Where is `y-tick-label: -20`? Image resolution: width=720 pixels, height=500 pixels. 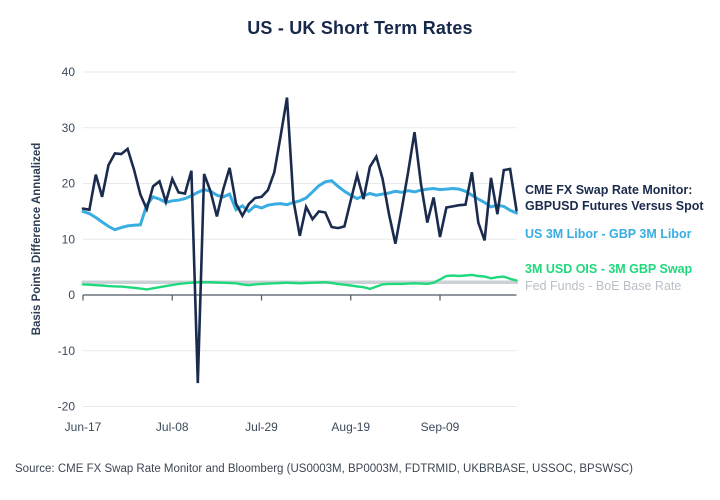 y-tick-label: -20 is located at coordinates (67, 407).